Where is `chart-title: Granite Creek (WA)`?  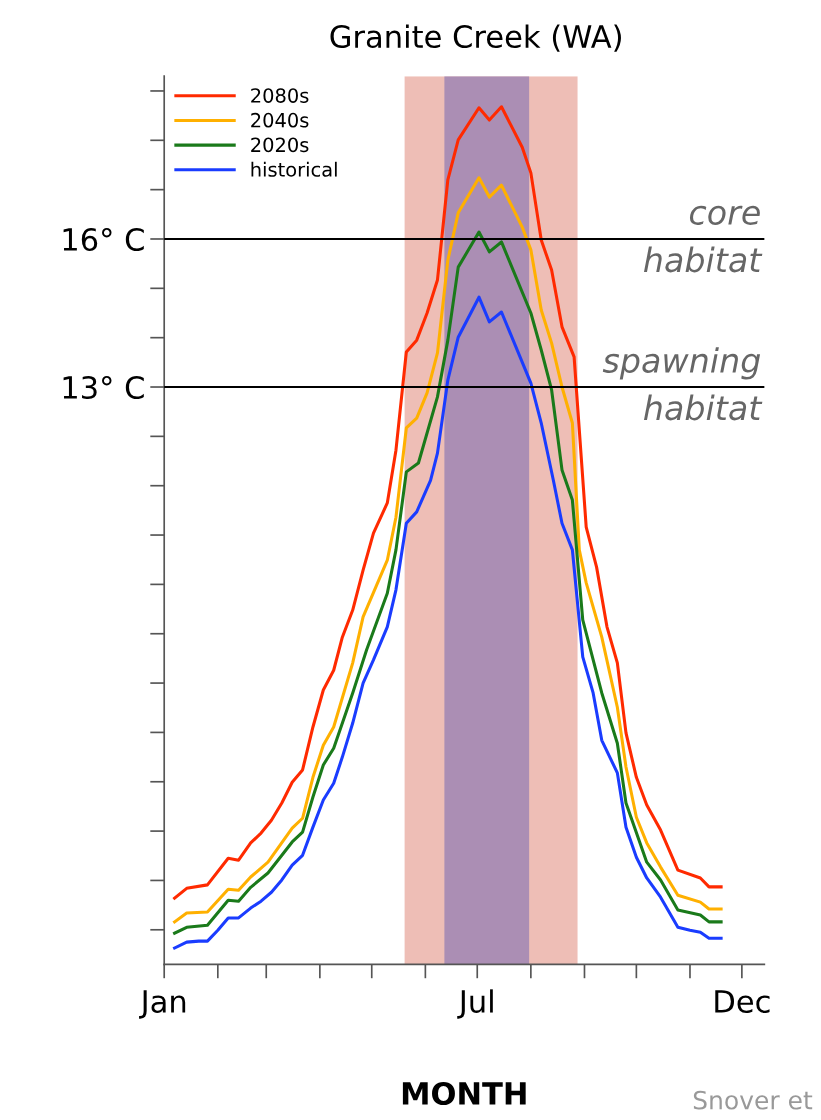 chart-title: Granite Creek (WA) is located at coordinates (475, 38).